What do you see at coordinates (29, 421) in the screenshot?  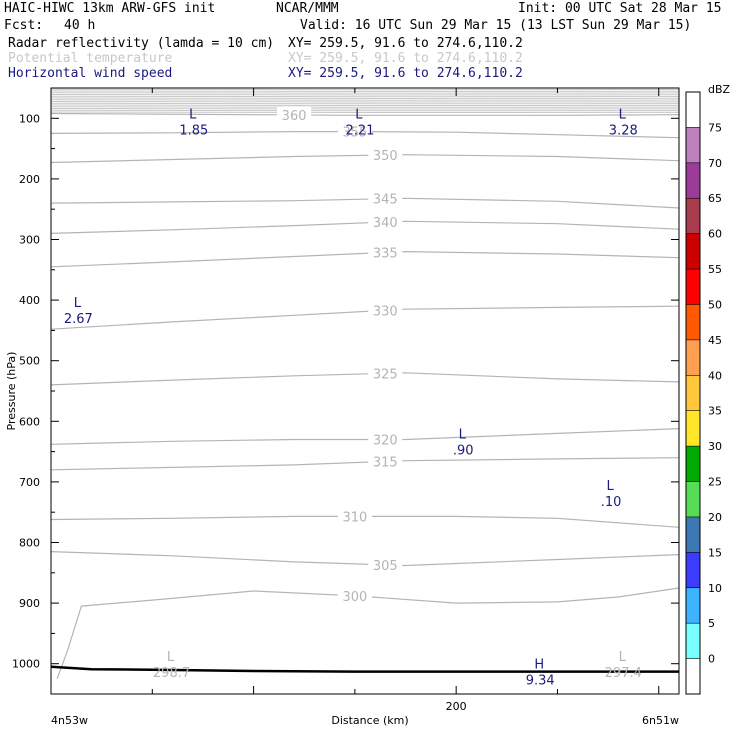 I see `y-tick-label: 600` at bounding box center [29, 421].